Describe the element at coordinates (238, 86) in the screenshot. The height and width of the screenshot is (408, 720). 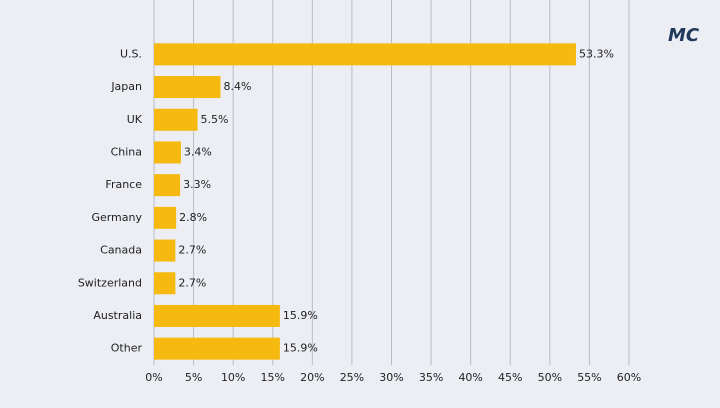
I see `data-label: 8.4%` at that location.